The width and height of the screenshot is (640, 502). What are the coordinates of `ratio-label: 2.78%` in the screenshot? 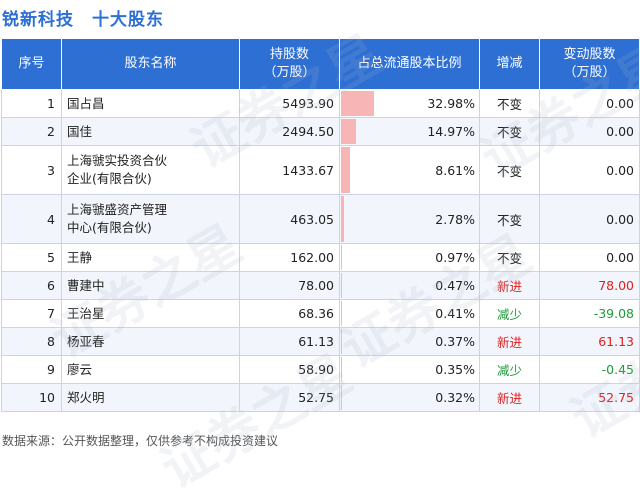 It's located at (455, 219).